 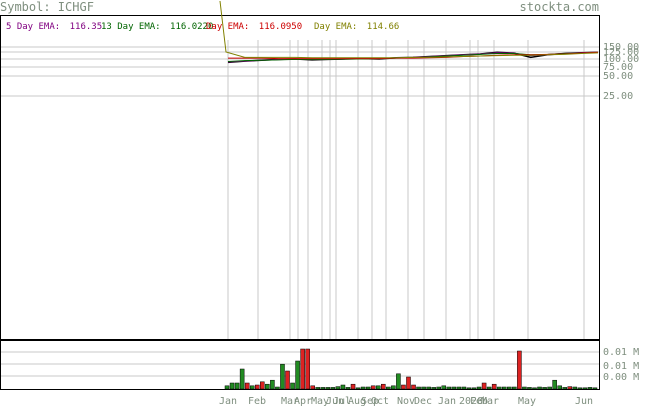 I want to click on time-tick-label: Oct, so click(x=380, y=401).